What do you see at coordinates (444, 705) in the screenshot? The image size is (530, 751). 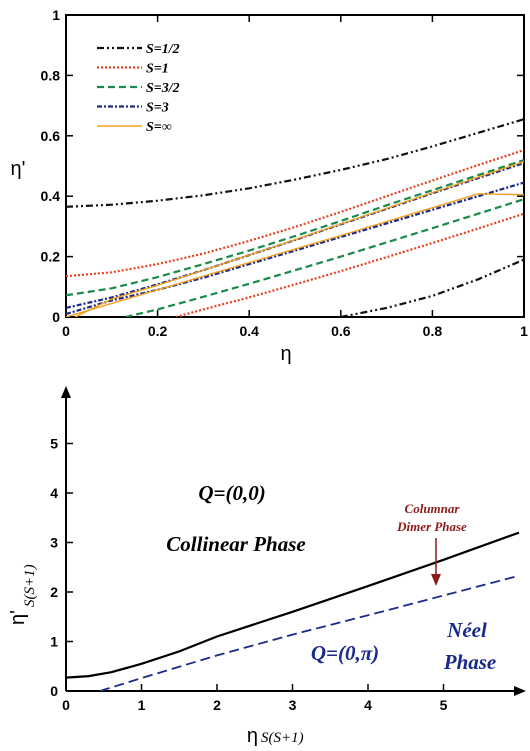 I see `bottom-xtick-label: 5` at bounding box center [444, 705].